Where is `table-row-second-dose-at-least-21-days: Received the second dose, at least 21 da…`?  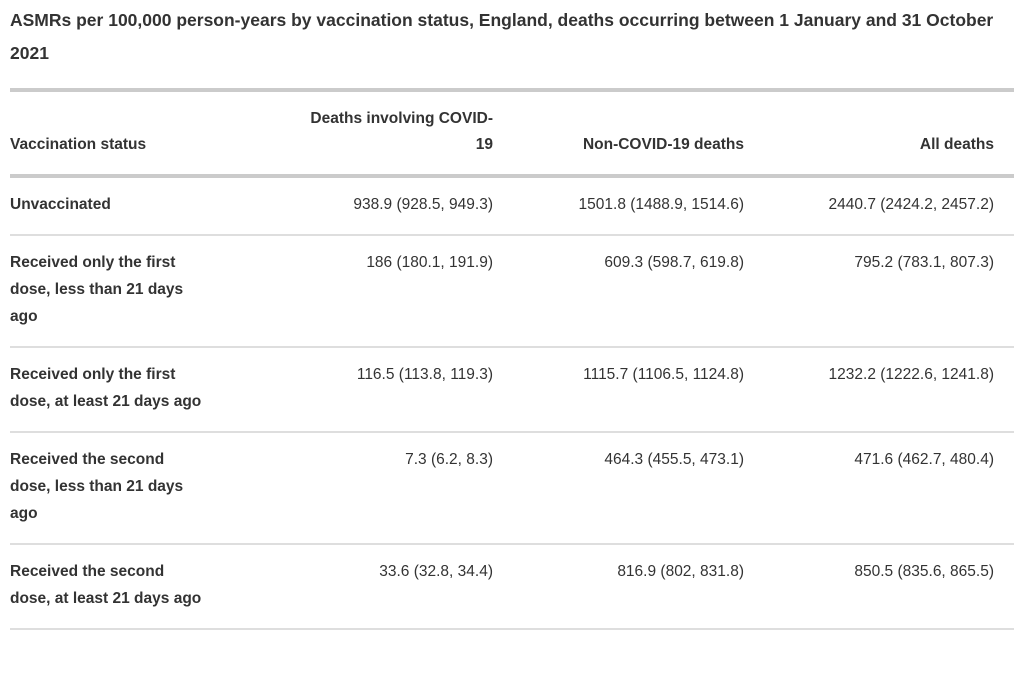 table-row-second-dose-at-least-21-days: Received the second dose, at least 21 da… is located at coordinates (512, 586).